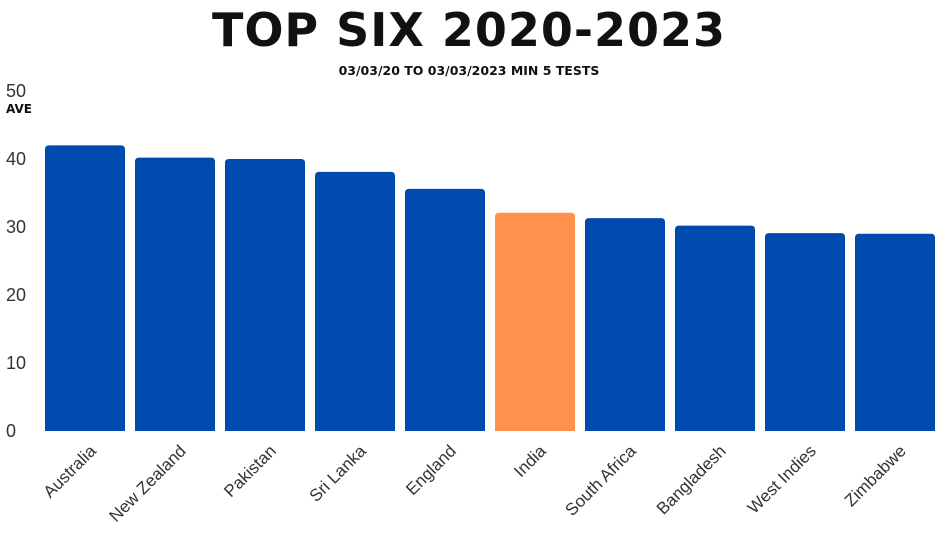 The height and width of the screenshot is (537, 938). What do you see at coordinates (625, 324) in the screenshot?
I see `bar-south-africa` at bounding box center [625, 324].